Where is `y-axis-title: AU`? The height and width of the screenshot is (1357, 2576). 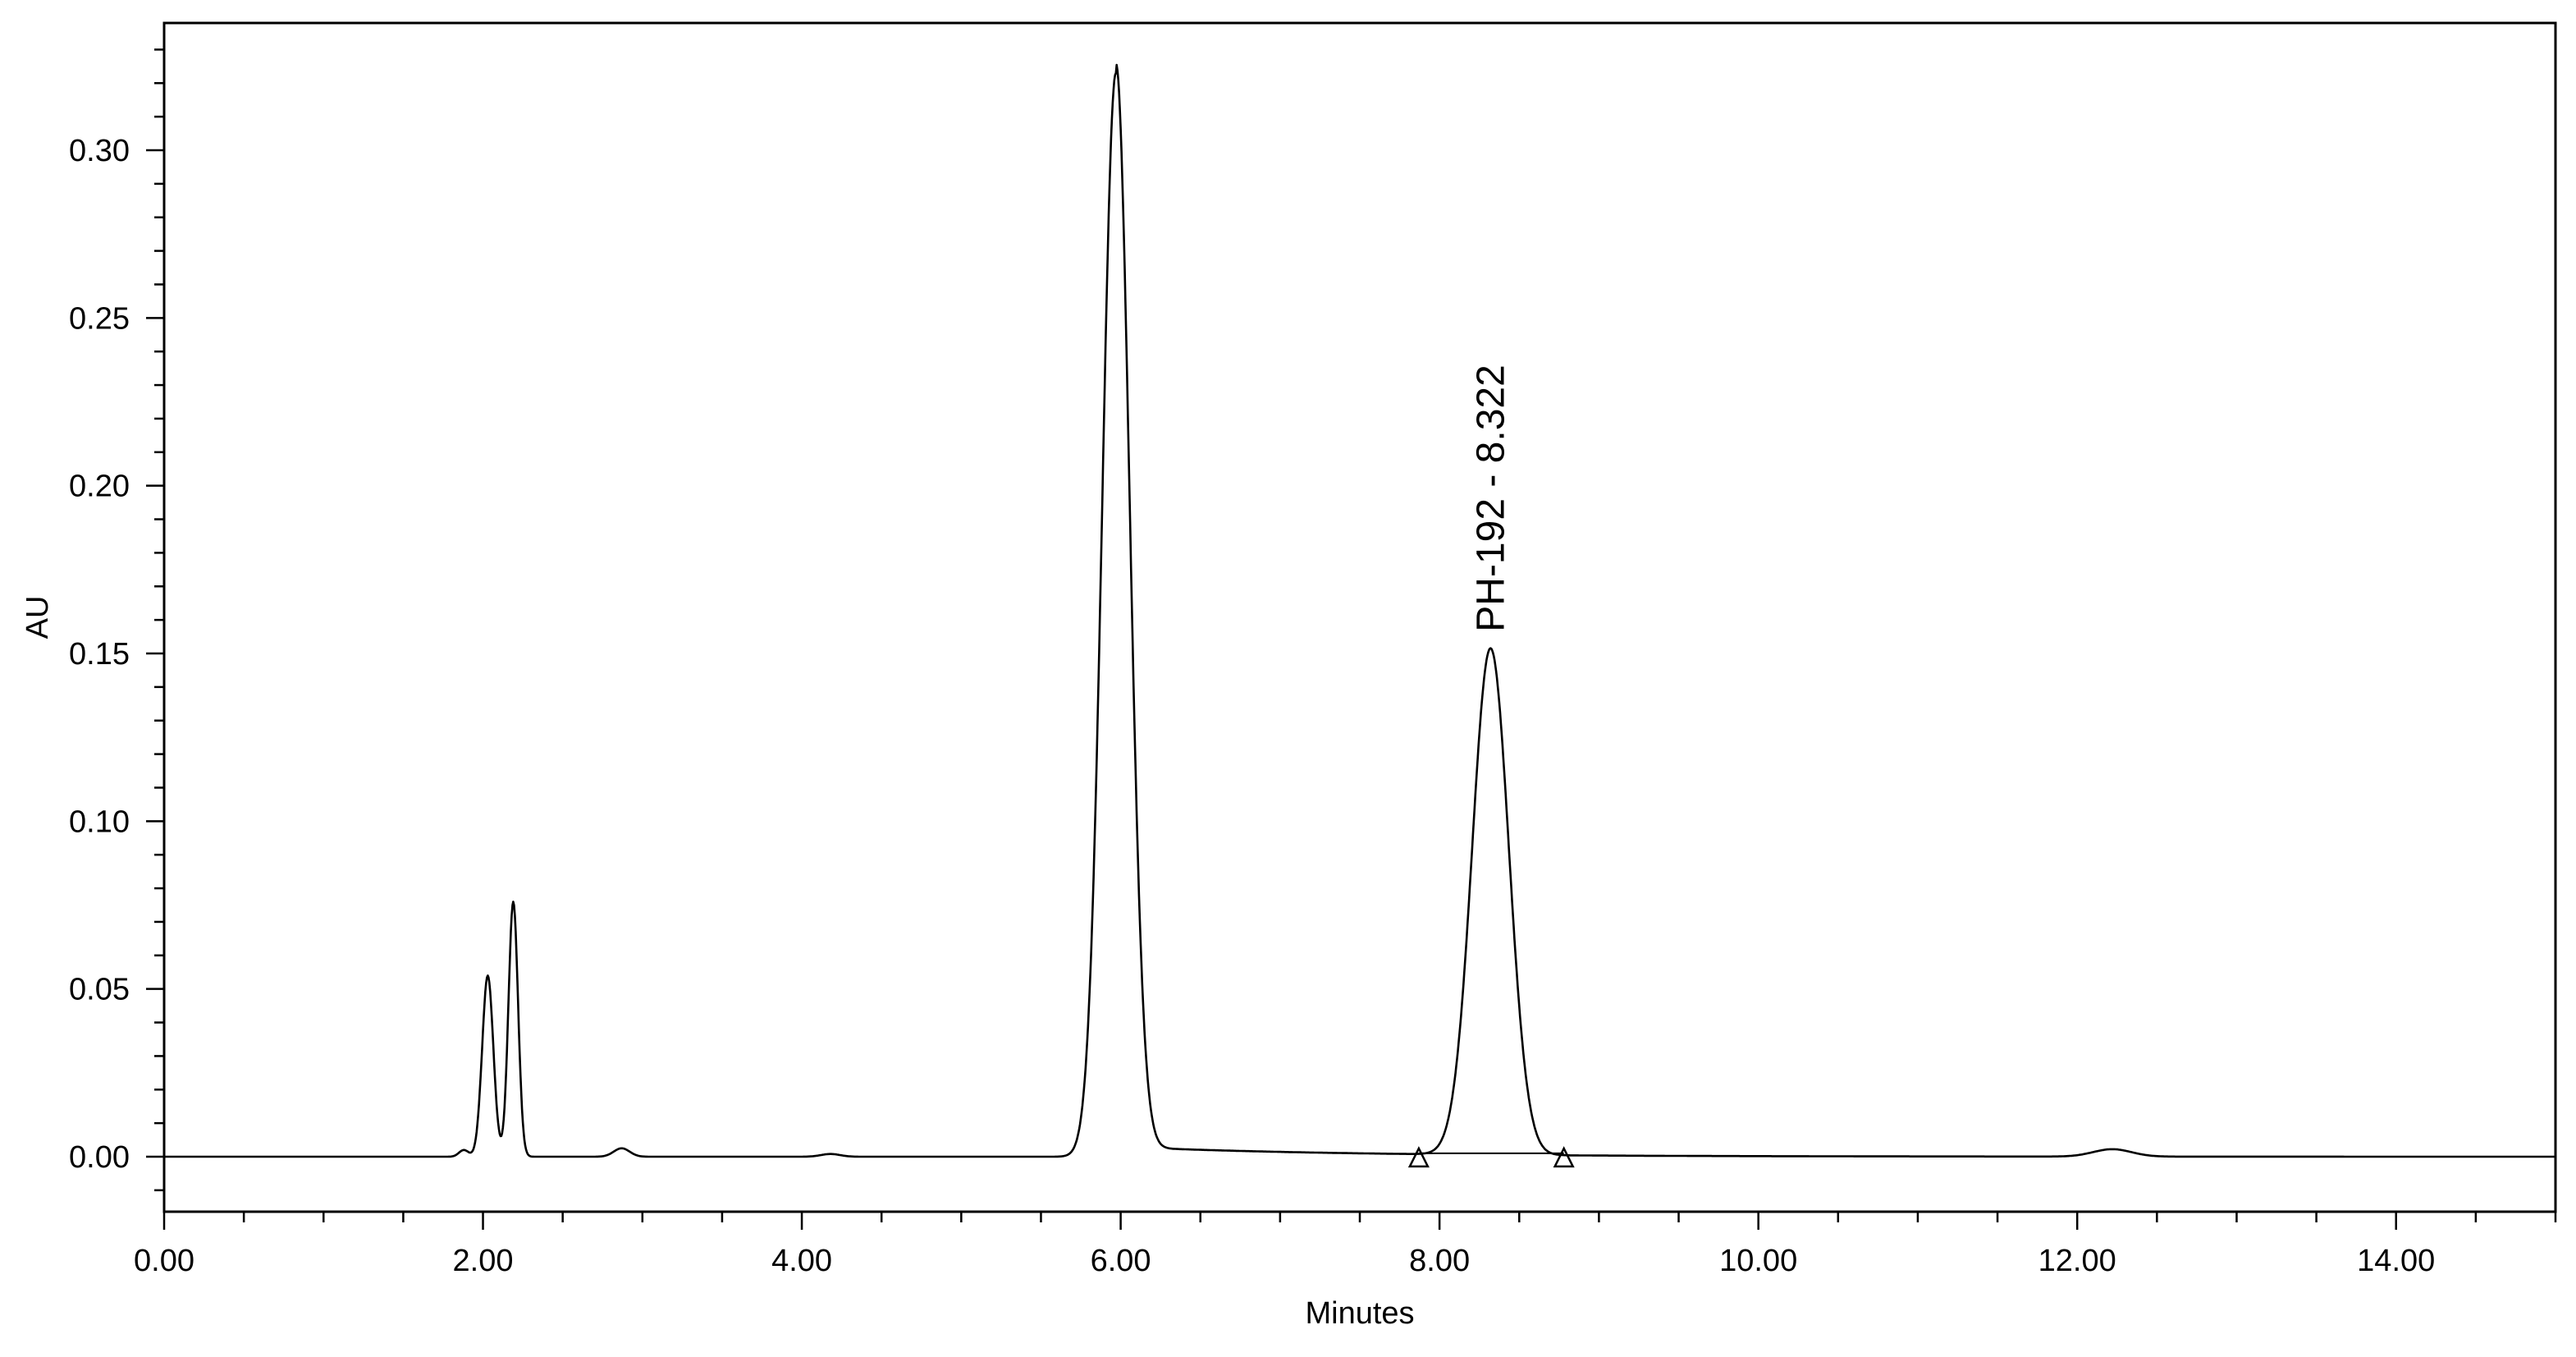 y-axis-title: AU is located at coordinates (38, 618).